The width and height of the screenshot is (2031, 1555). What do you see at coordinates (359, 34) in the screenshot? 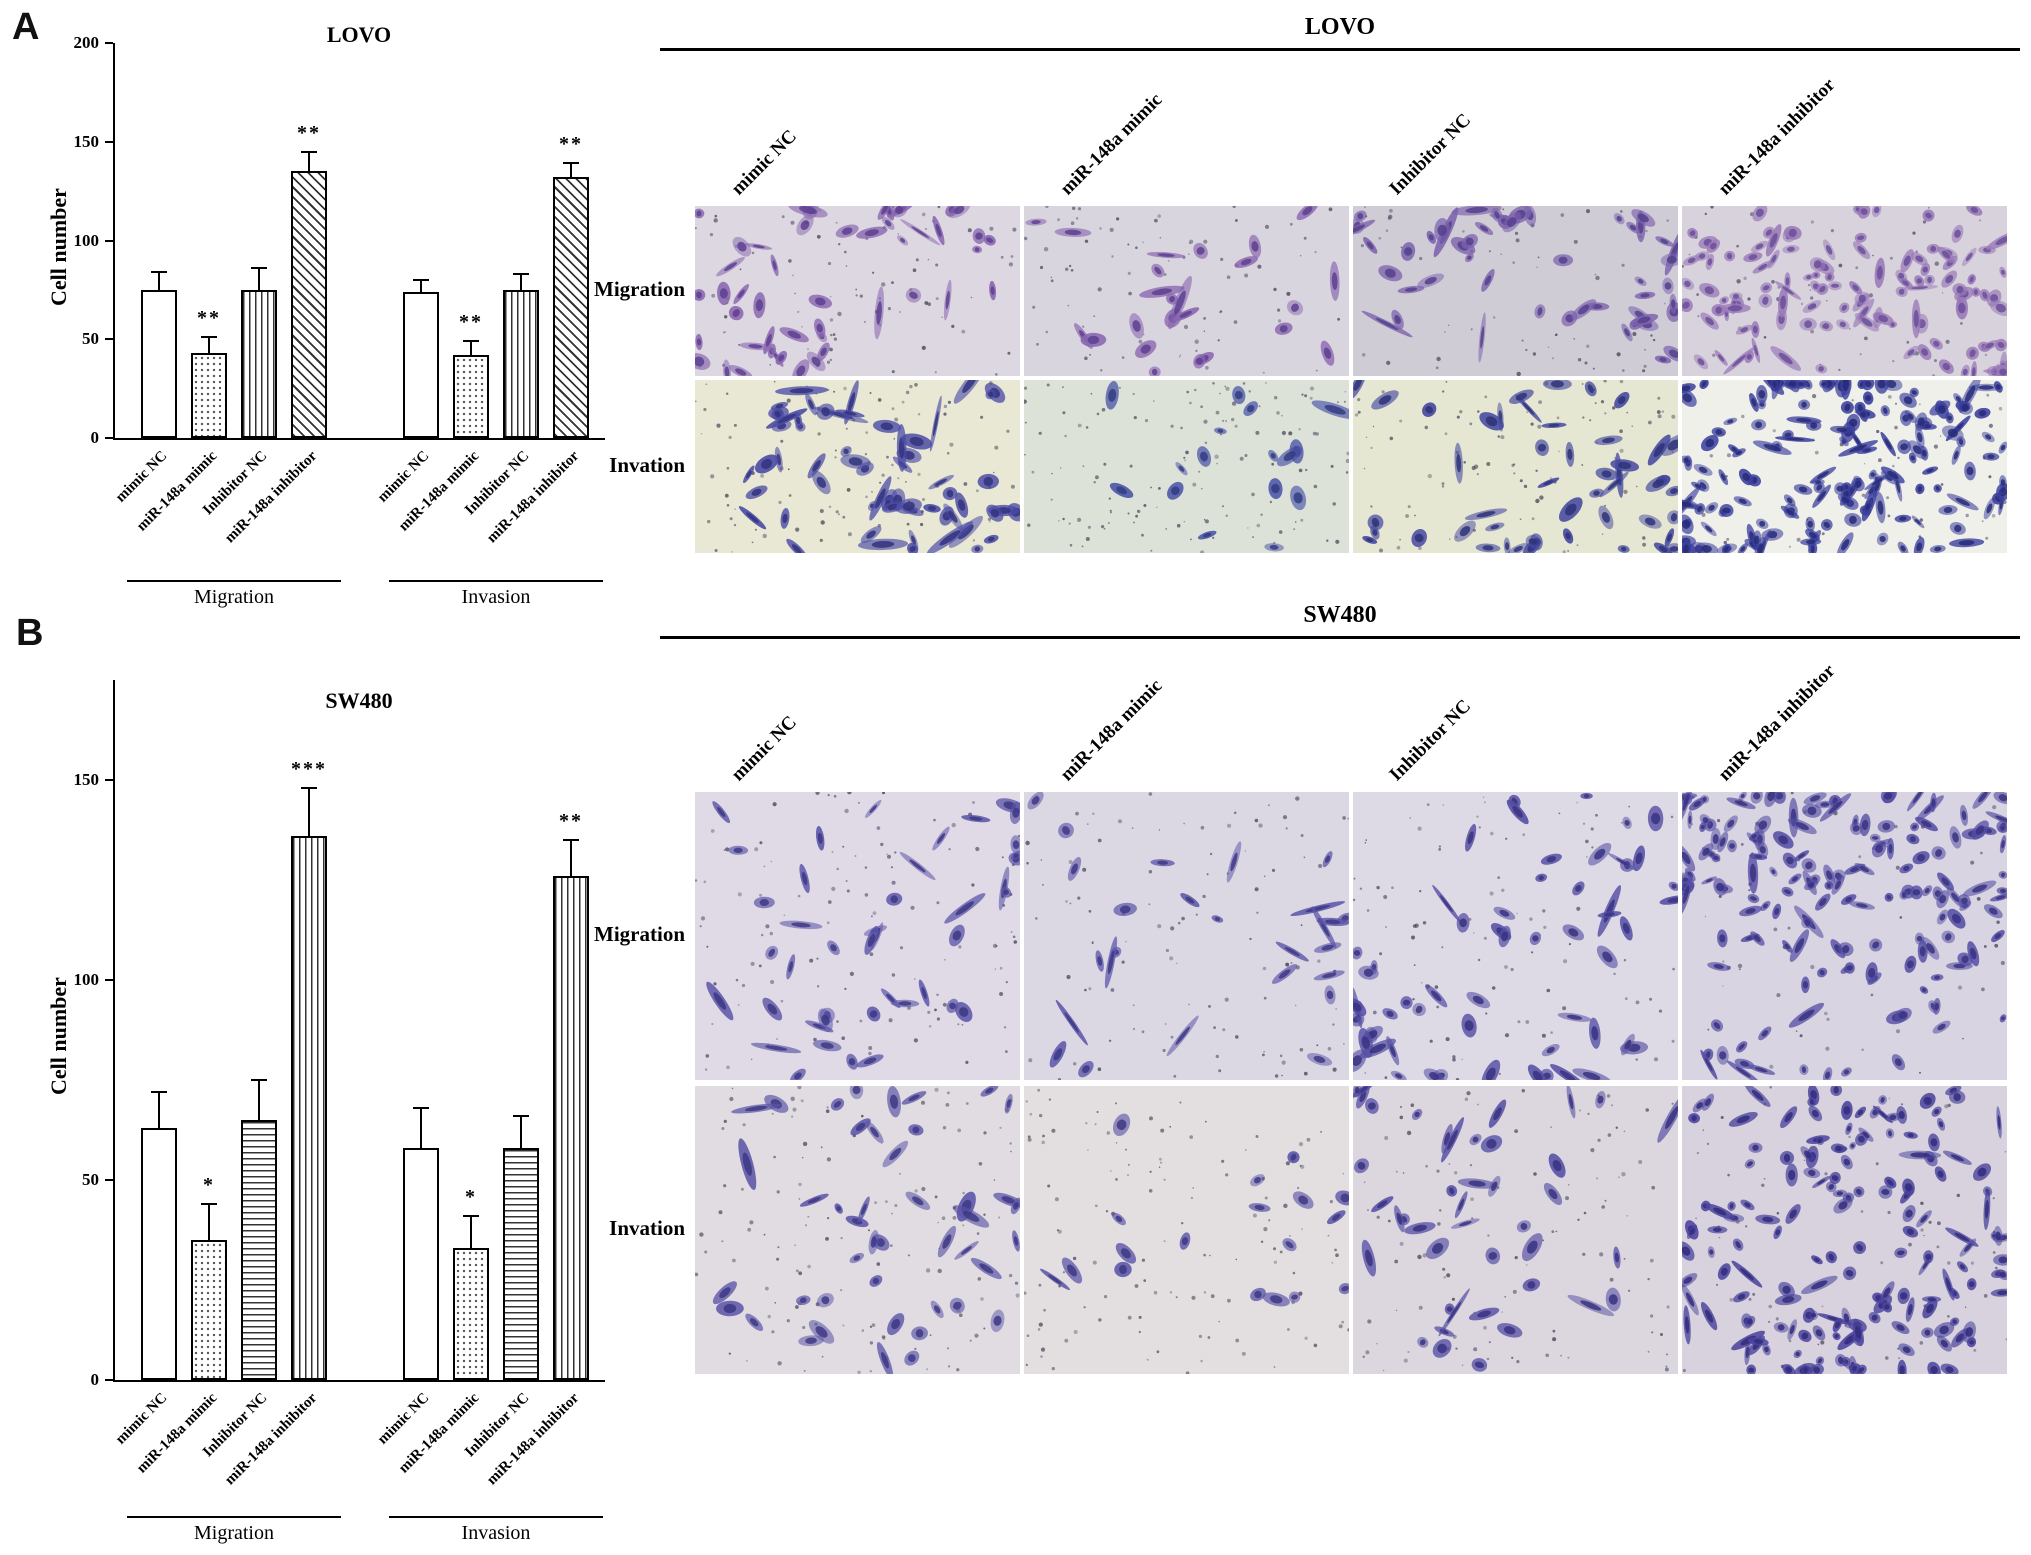
I see `chart-title: LOVO` at bounding box center [359, 34].